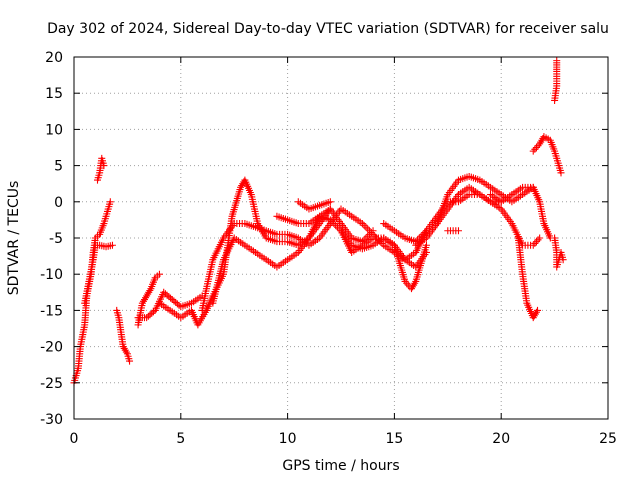 The width and height of the screenshot is (640, 480). What do you see at coordinates (74, 439) in the screenshot?
I see `x-tick-label: 0` at bounding box center [74, 439].